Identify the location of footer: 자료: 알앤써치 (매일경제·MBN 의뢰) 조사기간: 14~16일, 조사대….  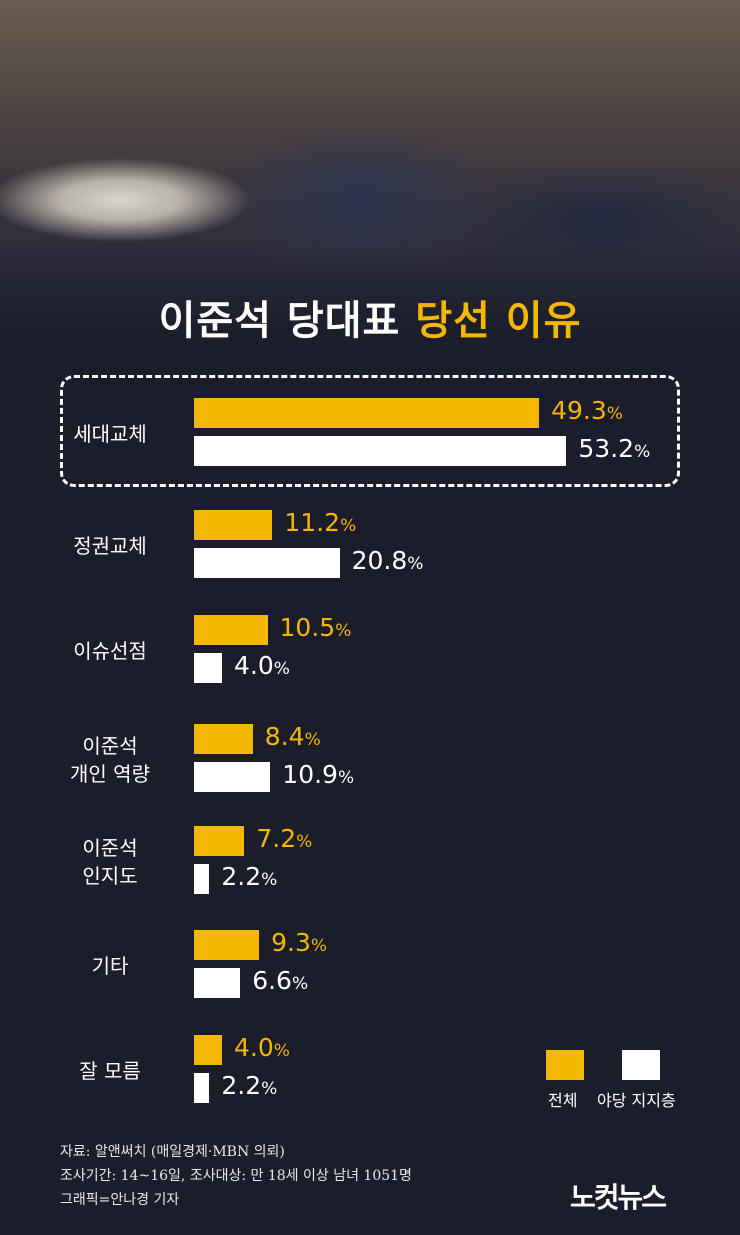
(236, 1176).